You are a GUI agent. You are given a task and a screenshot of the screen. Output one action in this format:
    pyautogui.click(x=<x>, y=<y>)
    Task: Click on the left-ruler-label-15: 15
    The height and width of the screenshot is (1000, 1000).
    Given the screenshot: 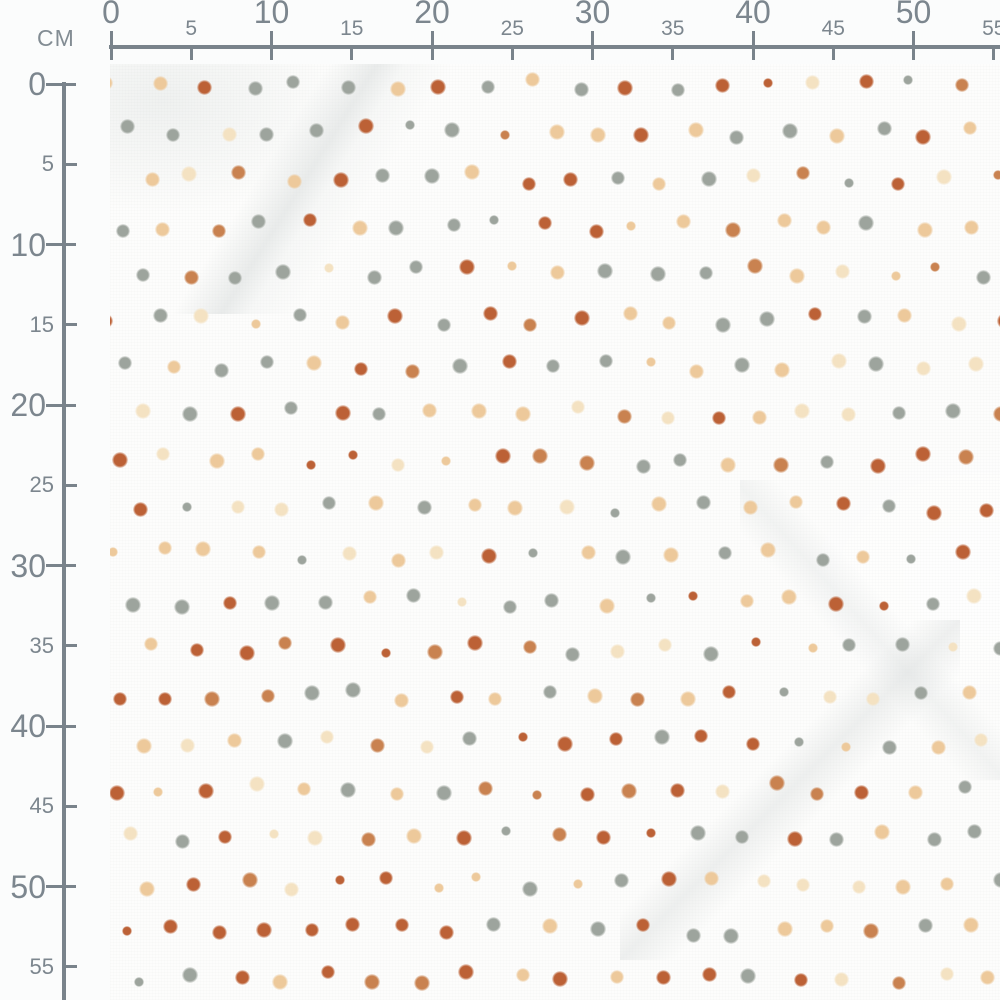 What is the action you would take?
    pyautogui.click(x=41, y=324)
    